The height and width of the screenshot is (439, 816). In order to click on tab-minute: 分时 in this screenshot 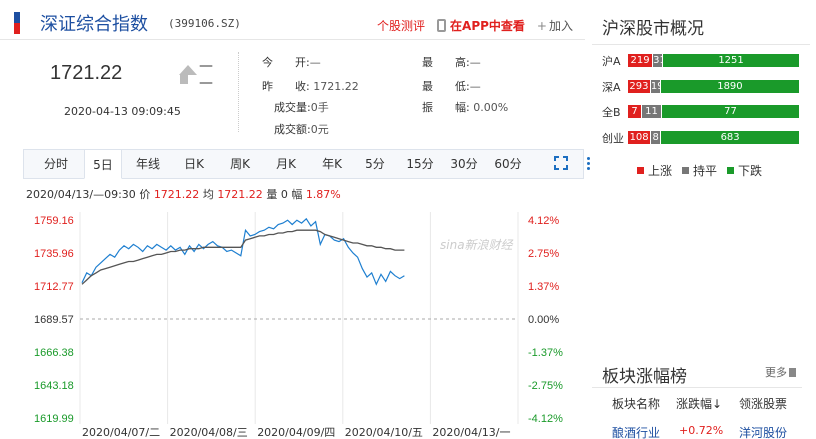, I will do `click(55, 164)`.